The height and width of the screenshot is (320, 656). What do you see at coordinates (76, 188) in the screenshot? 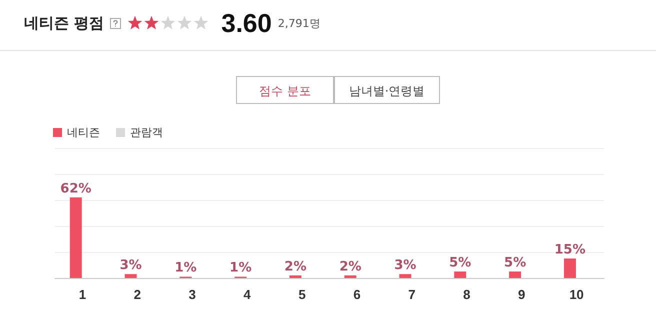
I see `data-label: 62%` at bounding box center [76, 188].